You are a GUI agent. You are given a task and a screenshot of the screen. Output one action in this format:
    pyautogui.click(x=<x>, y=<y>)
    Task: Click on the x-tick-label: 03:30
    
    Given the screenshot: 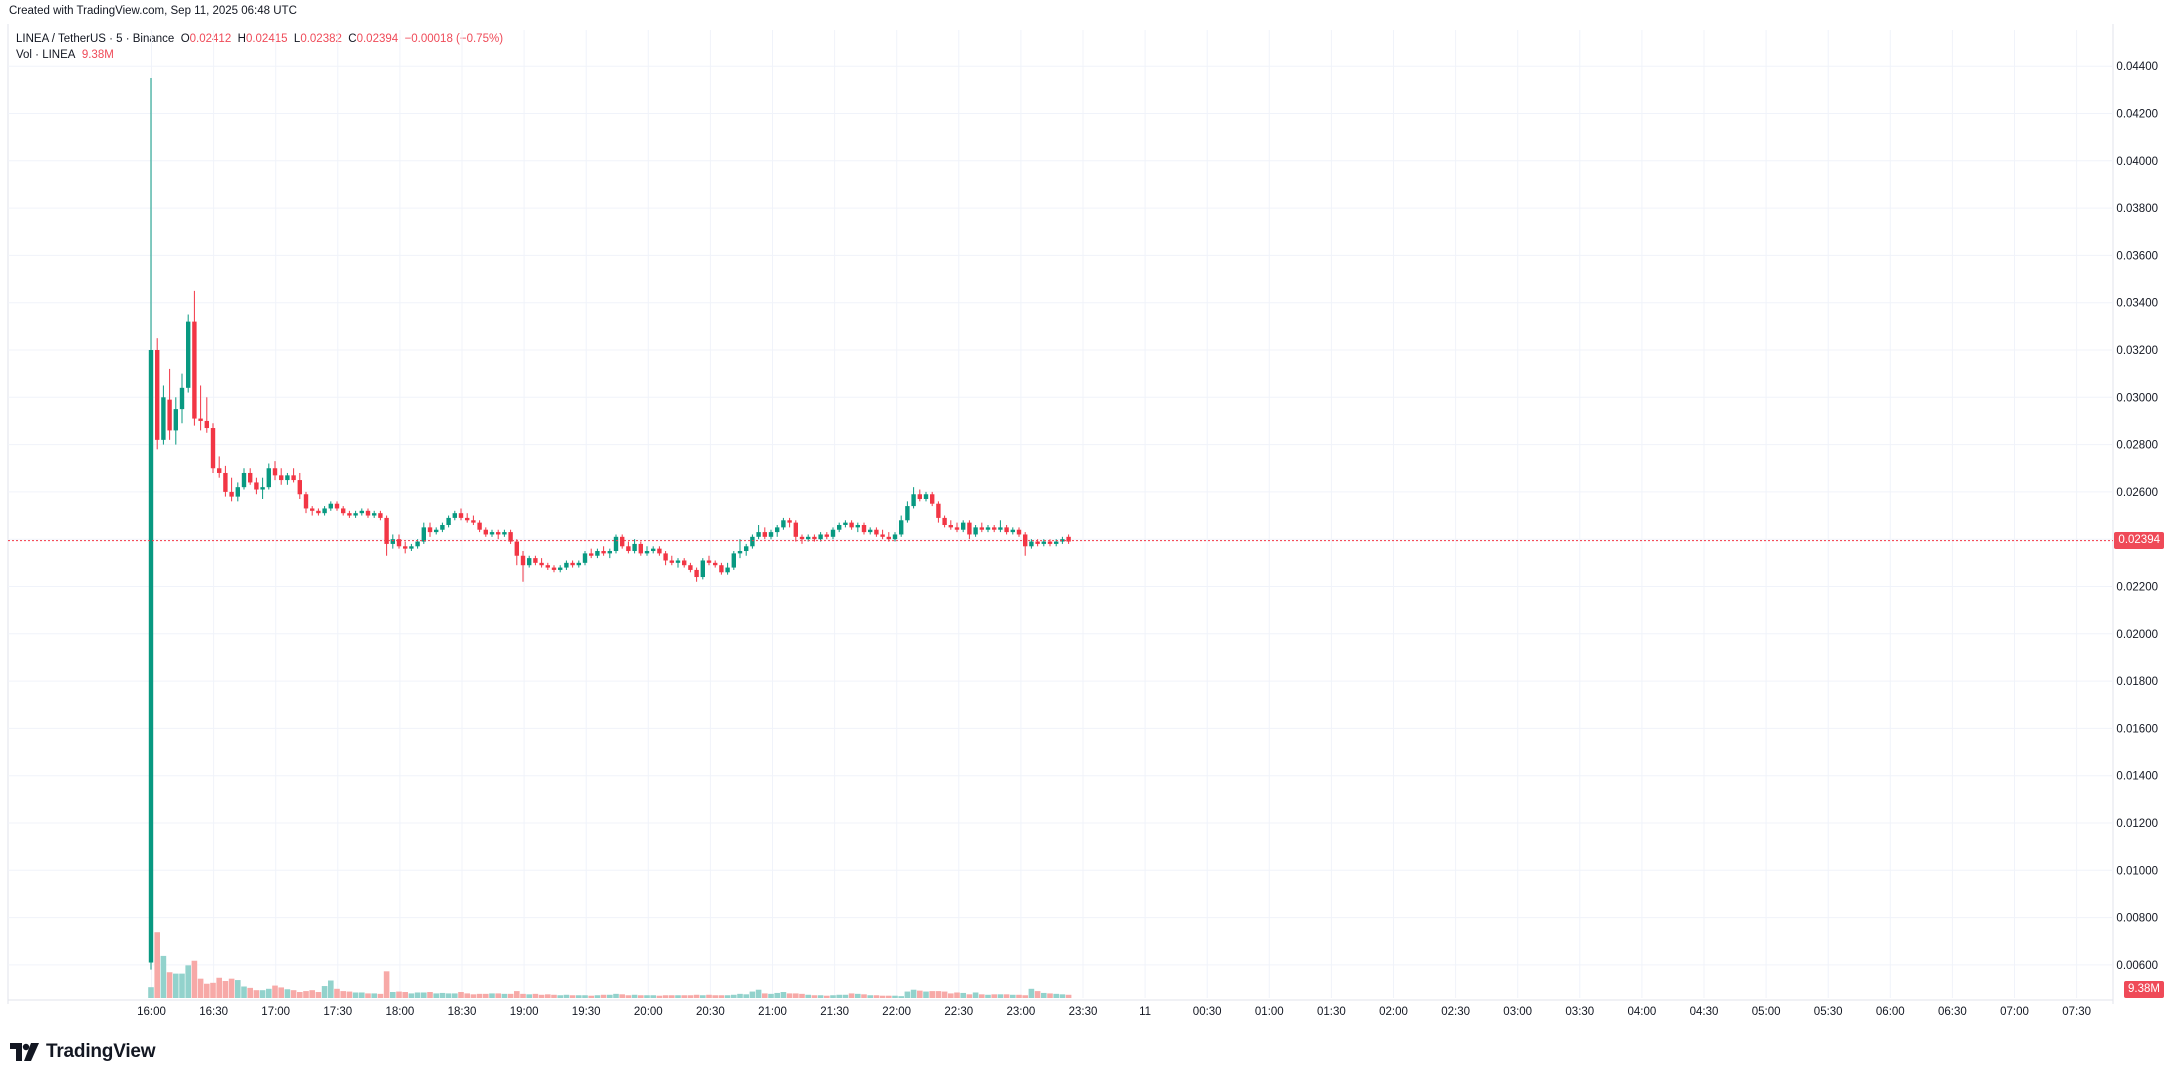 What is the action you would take?
    pyautogui.click(x=1579, y=1012)
    